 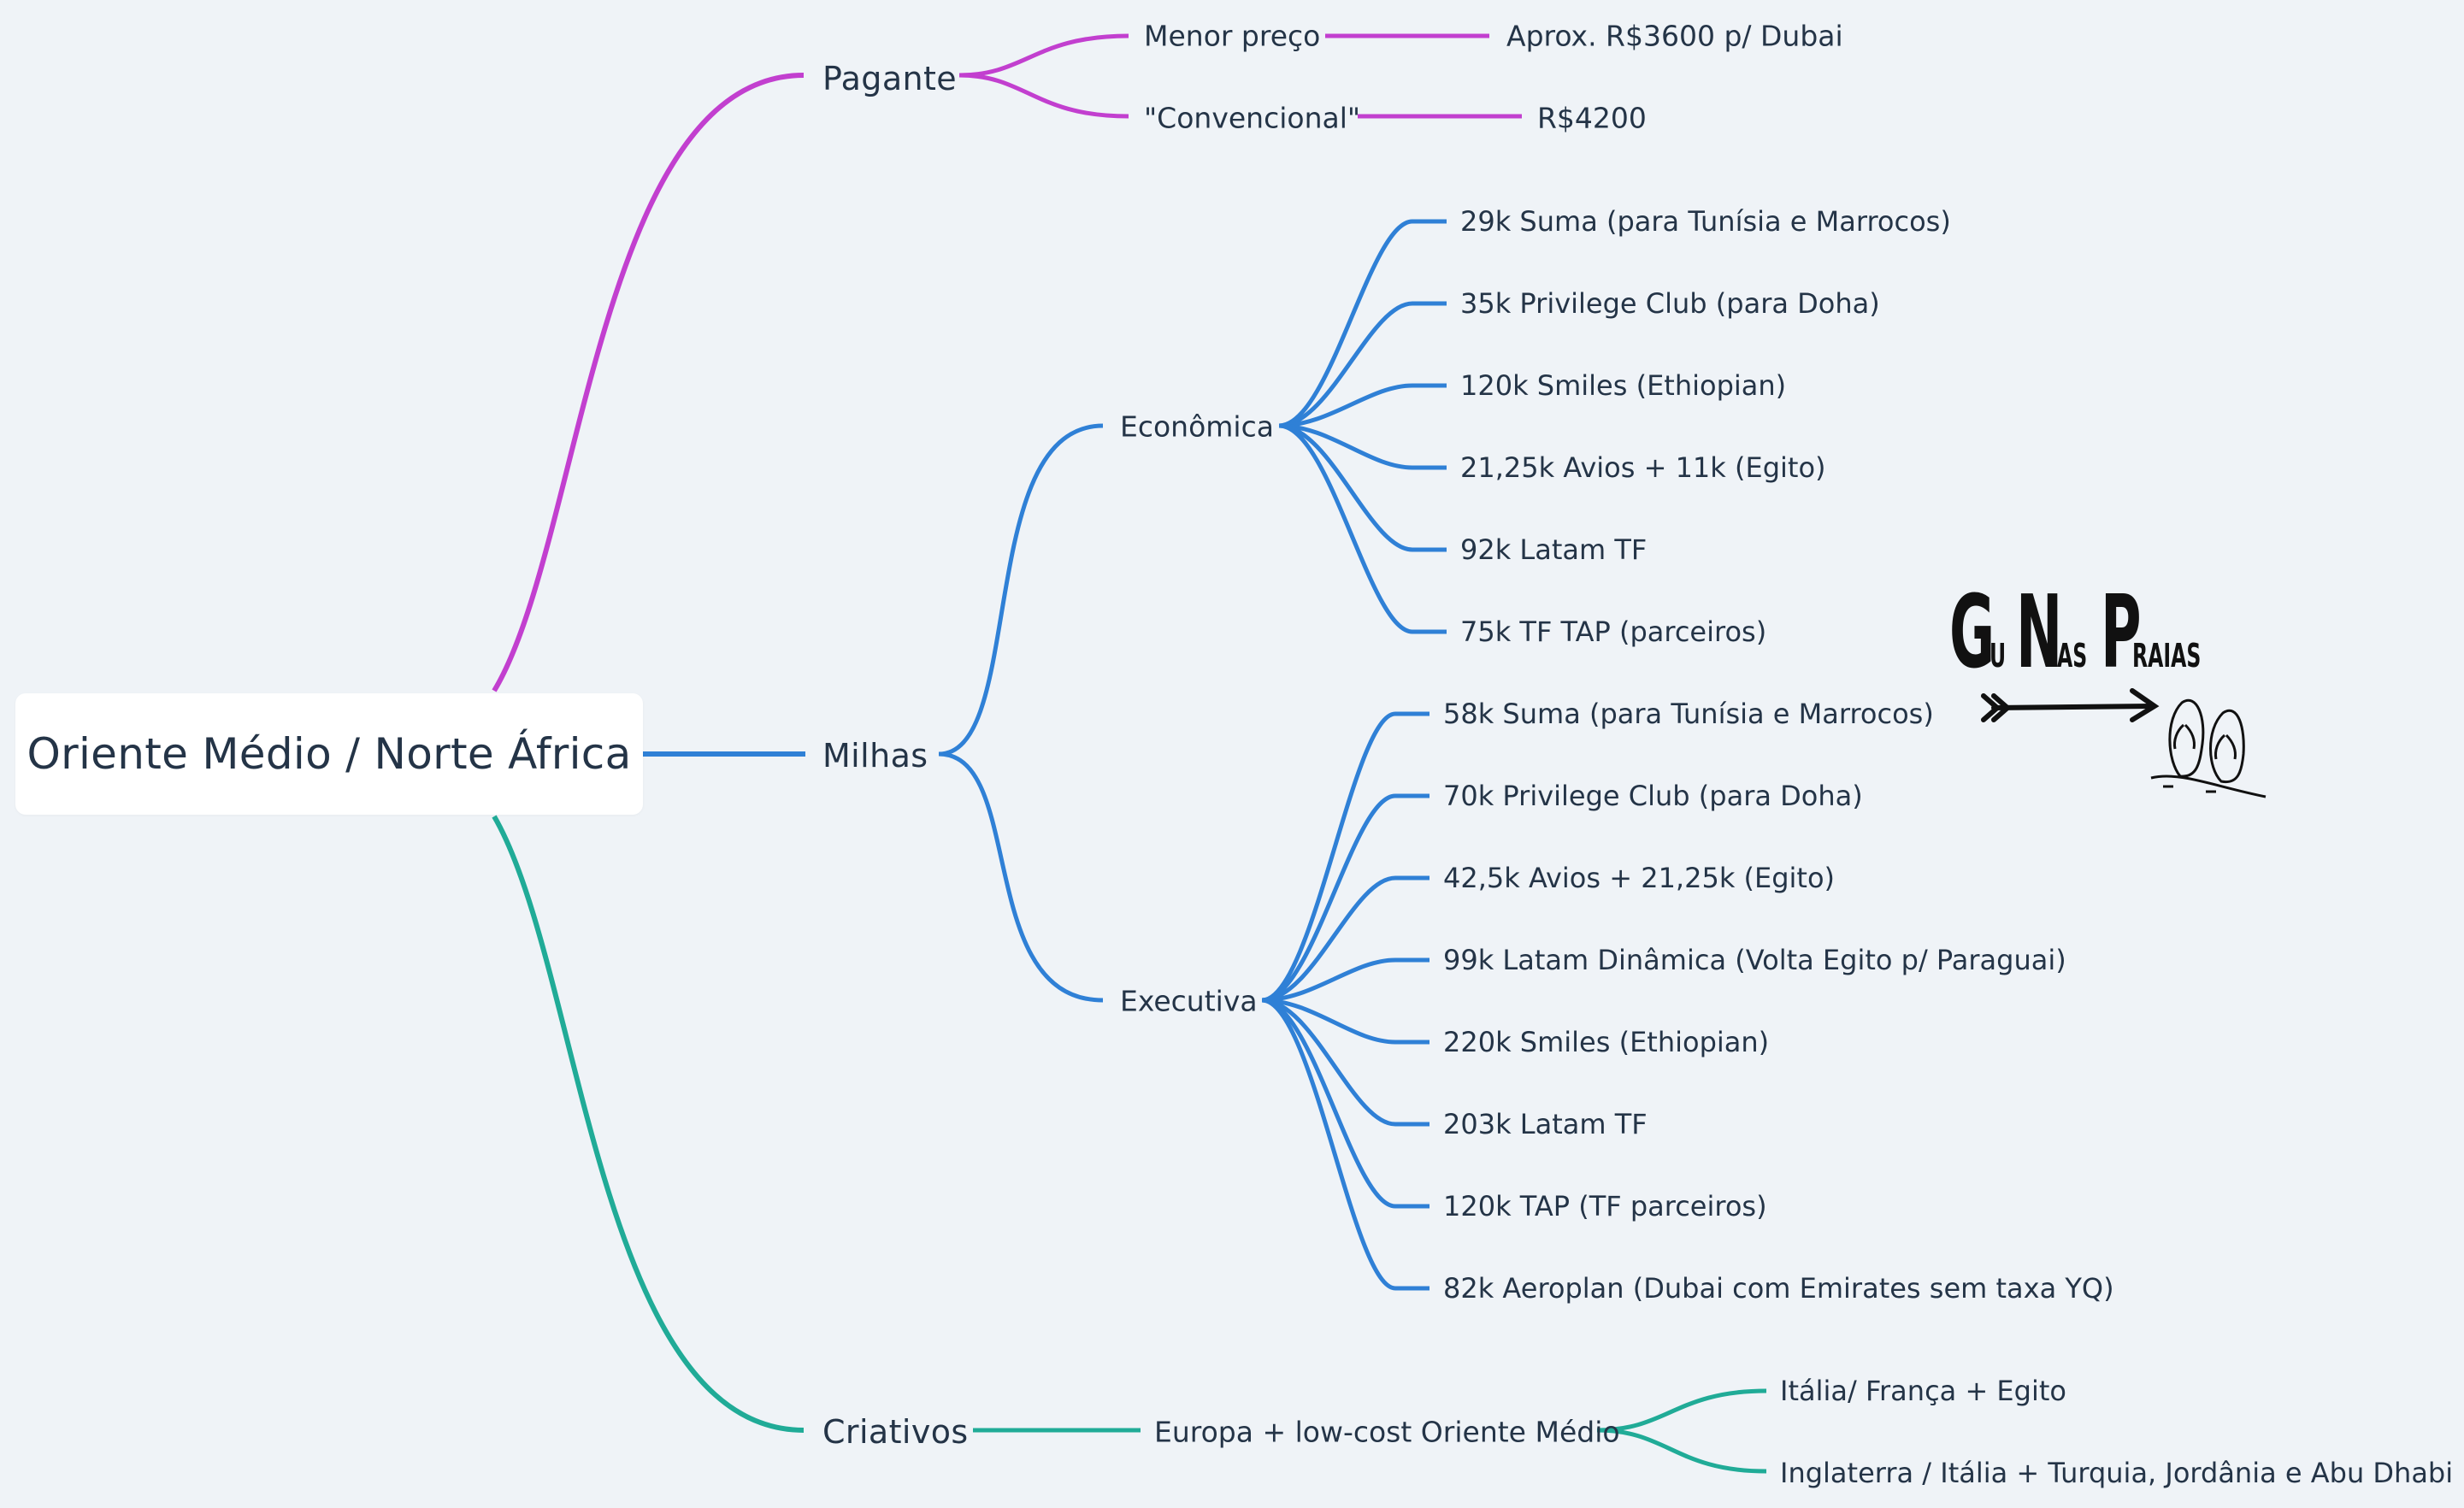 What do you see at coordinates (1021, 877) in the screenshot?
I see `link-executiva` at bounding box center [1021, 877].